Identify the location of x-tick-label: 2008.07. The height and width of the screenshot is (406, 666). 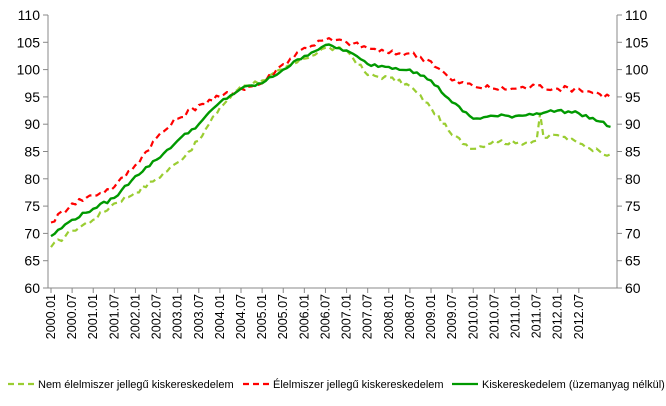
(410, 316).